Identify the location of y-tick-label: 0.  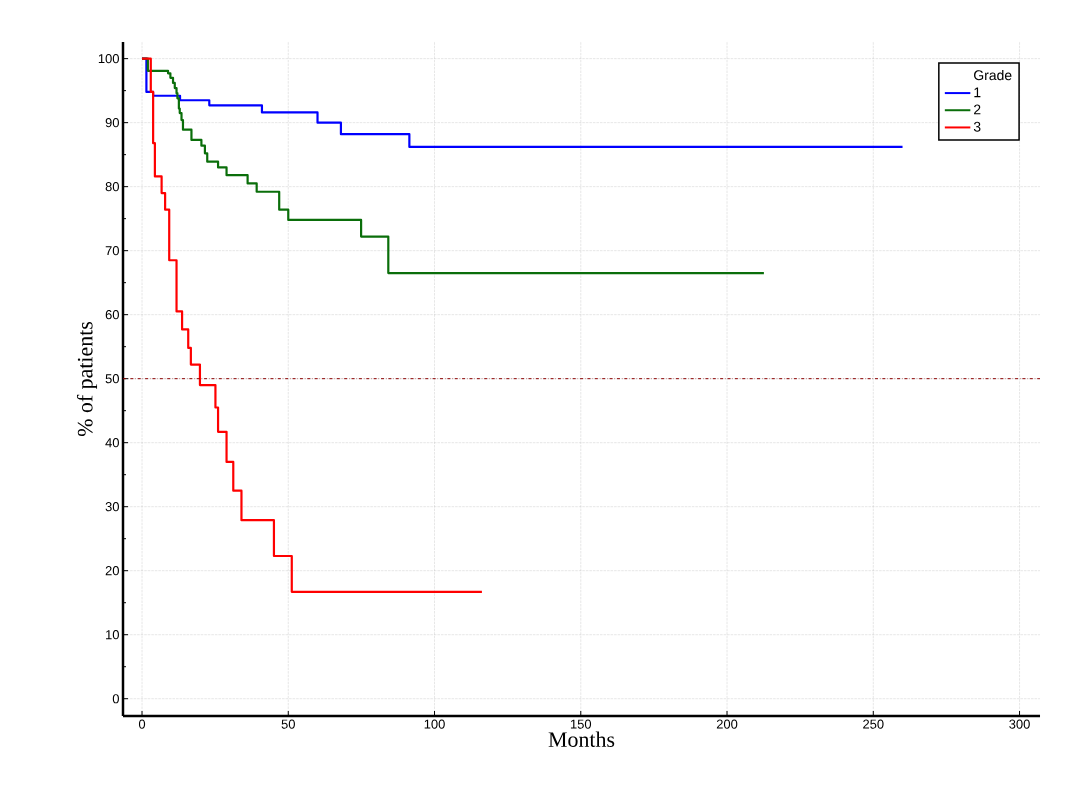
(115, 699).